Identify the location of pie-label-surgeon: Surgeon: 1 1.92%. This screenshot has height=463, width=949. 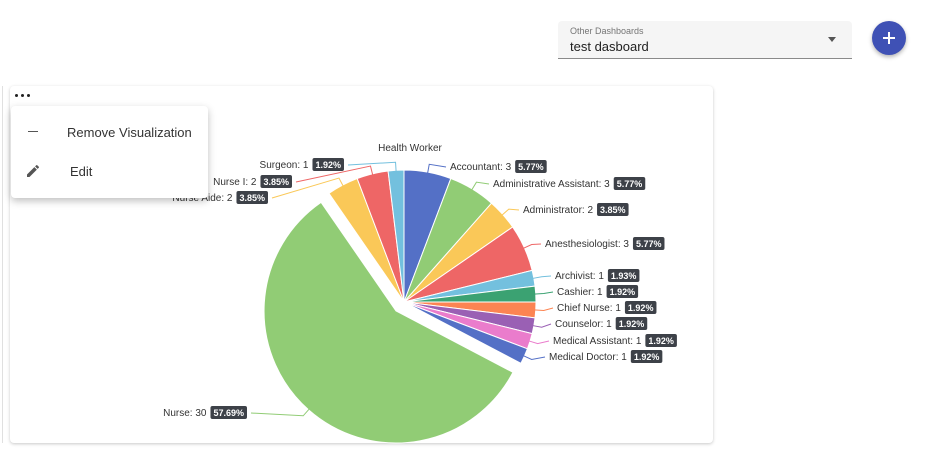
(302, 164).